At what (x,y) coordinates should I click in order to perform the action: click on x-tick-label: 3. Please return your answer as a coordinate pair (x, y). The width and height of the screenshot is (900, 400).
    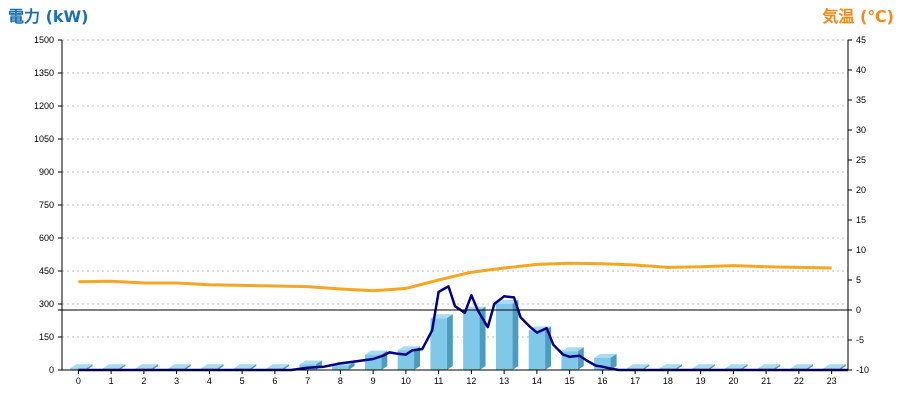
    Looking at the image, I should click on (176, 381).